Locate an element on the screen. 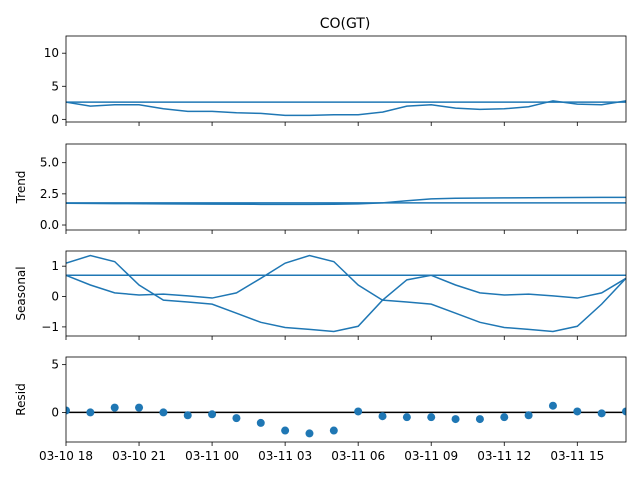 Image resolution: width=640 pixels, height=480 pixels. resid-ytick-label: 5 is located at coordinates (55, 365).